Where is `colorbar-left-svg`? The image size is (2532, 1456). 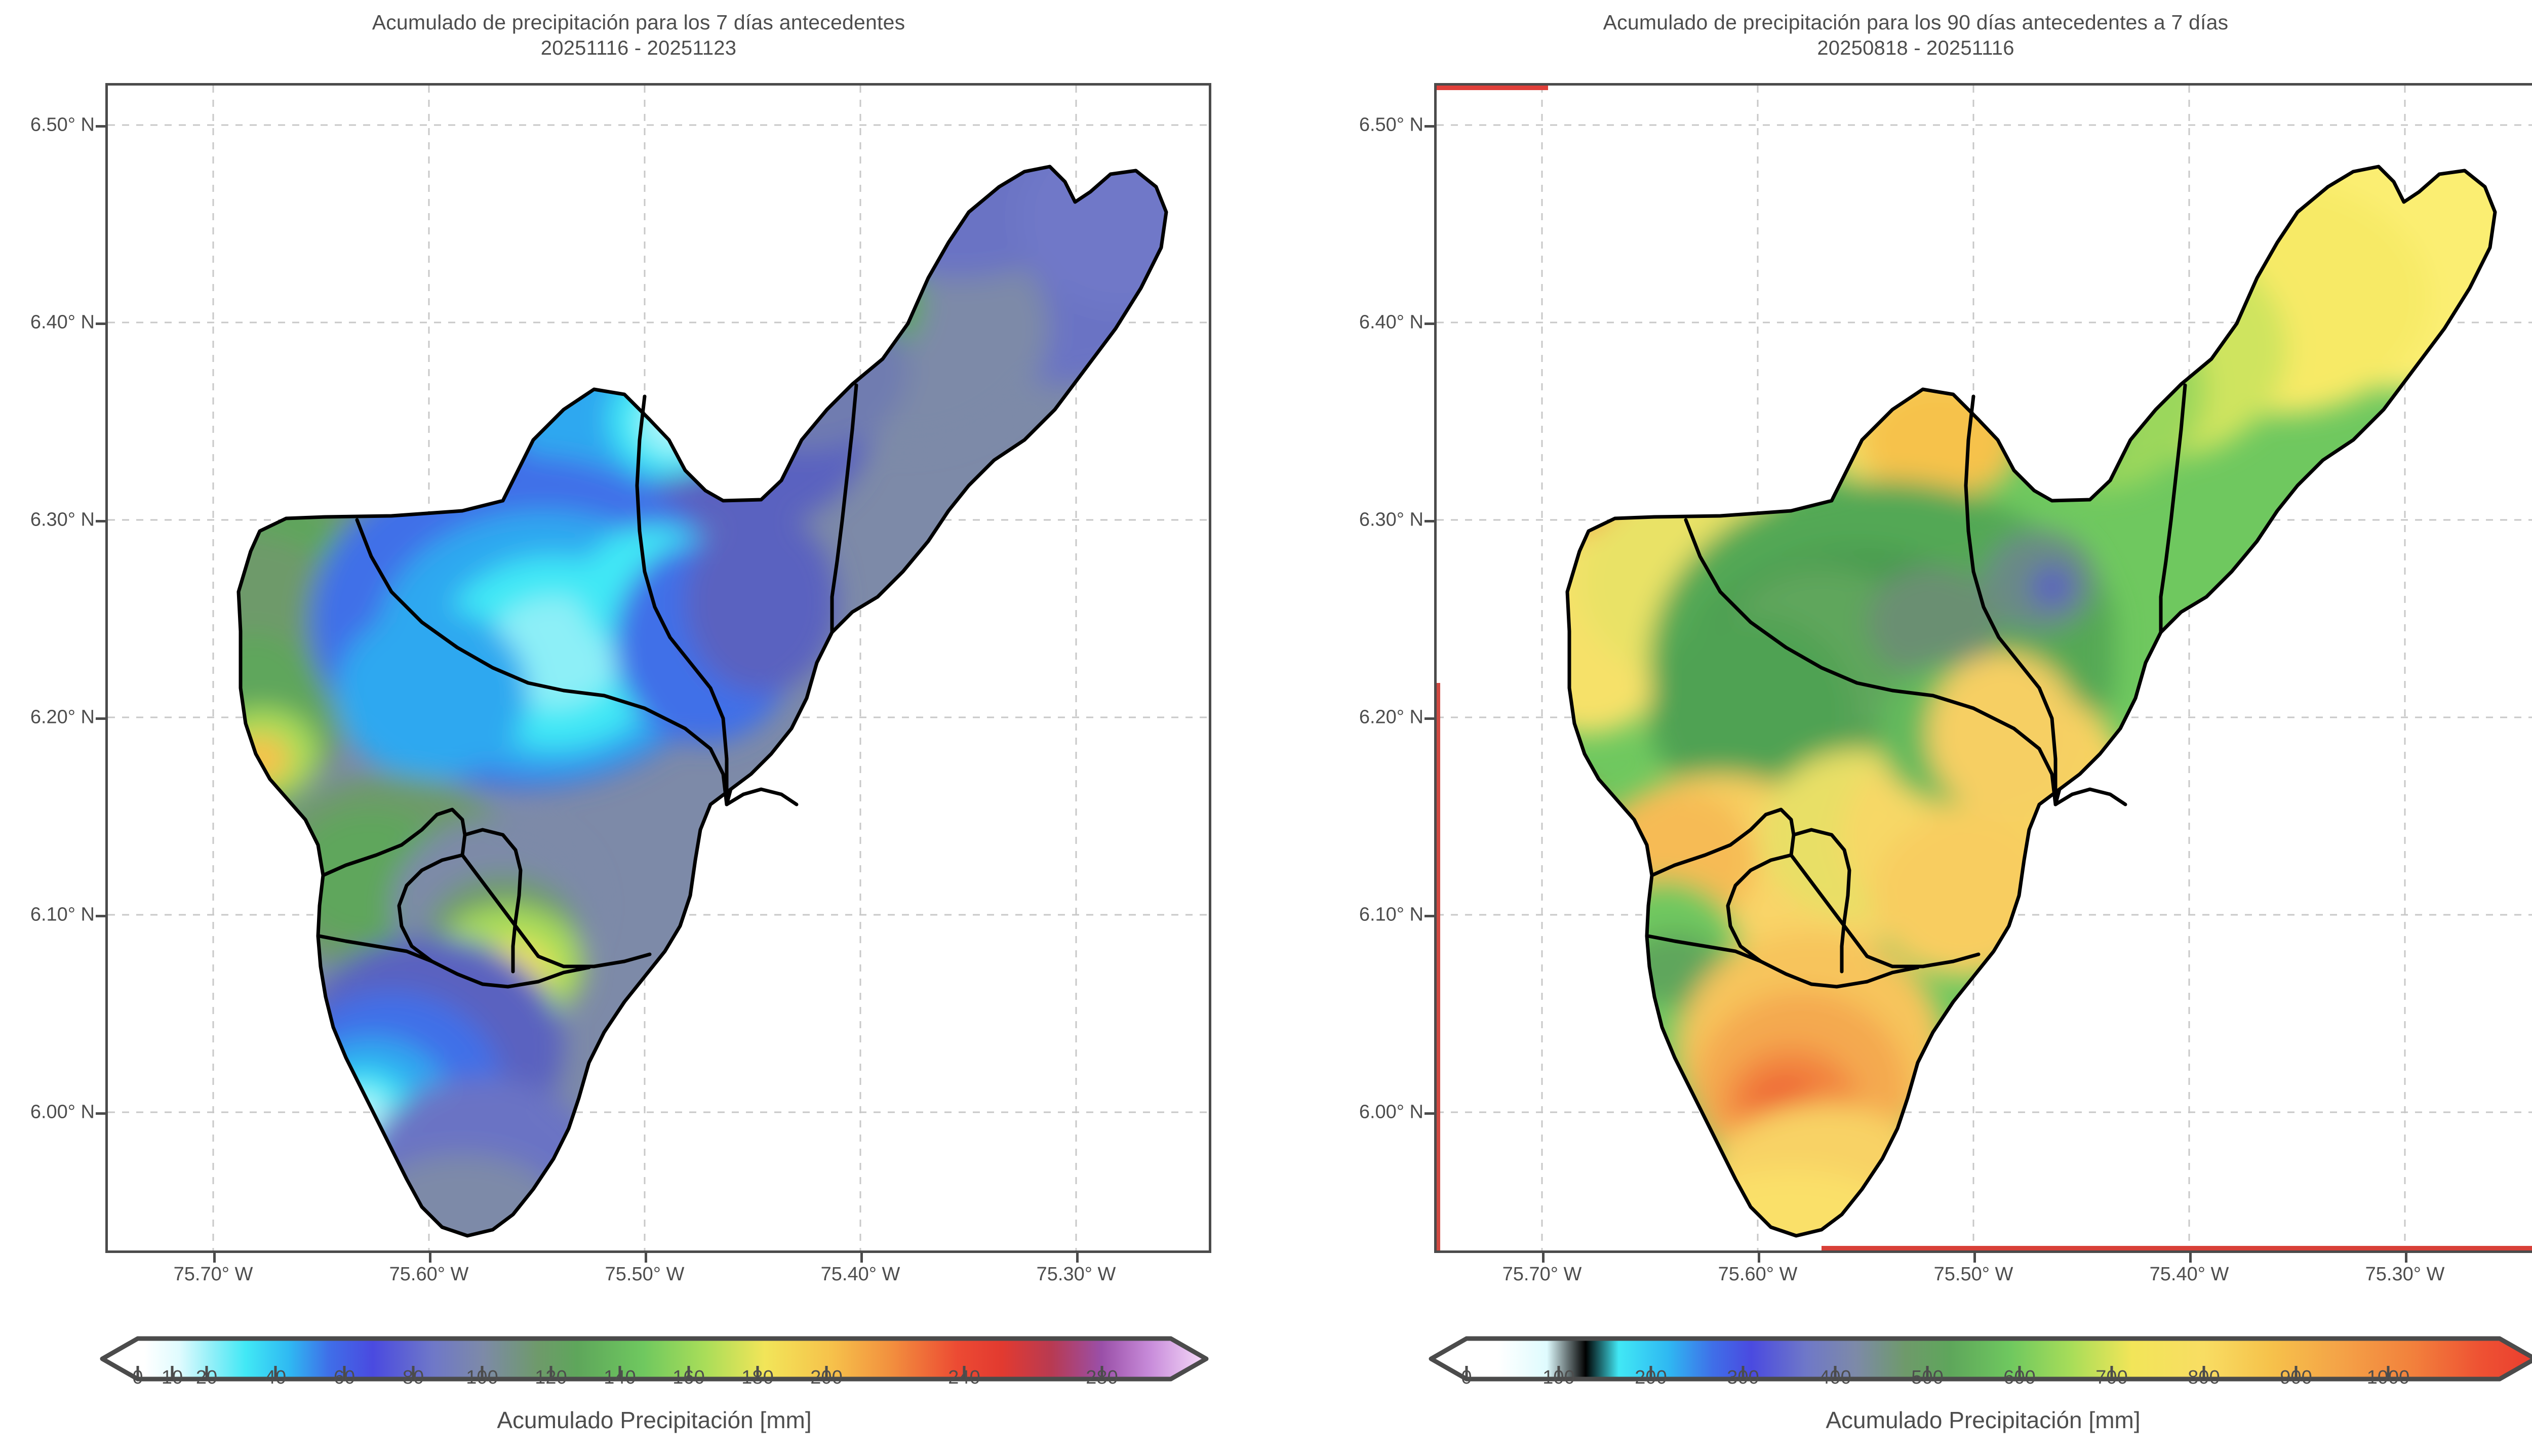
colorbar-left-svg is located at coordinates (654, 1359).